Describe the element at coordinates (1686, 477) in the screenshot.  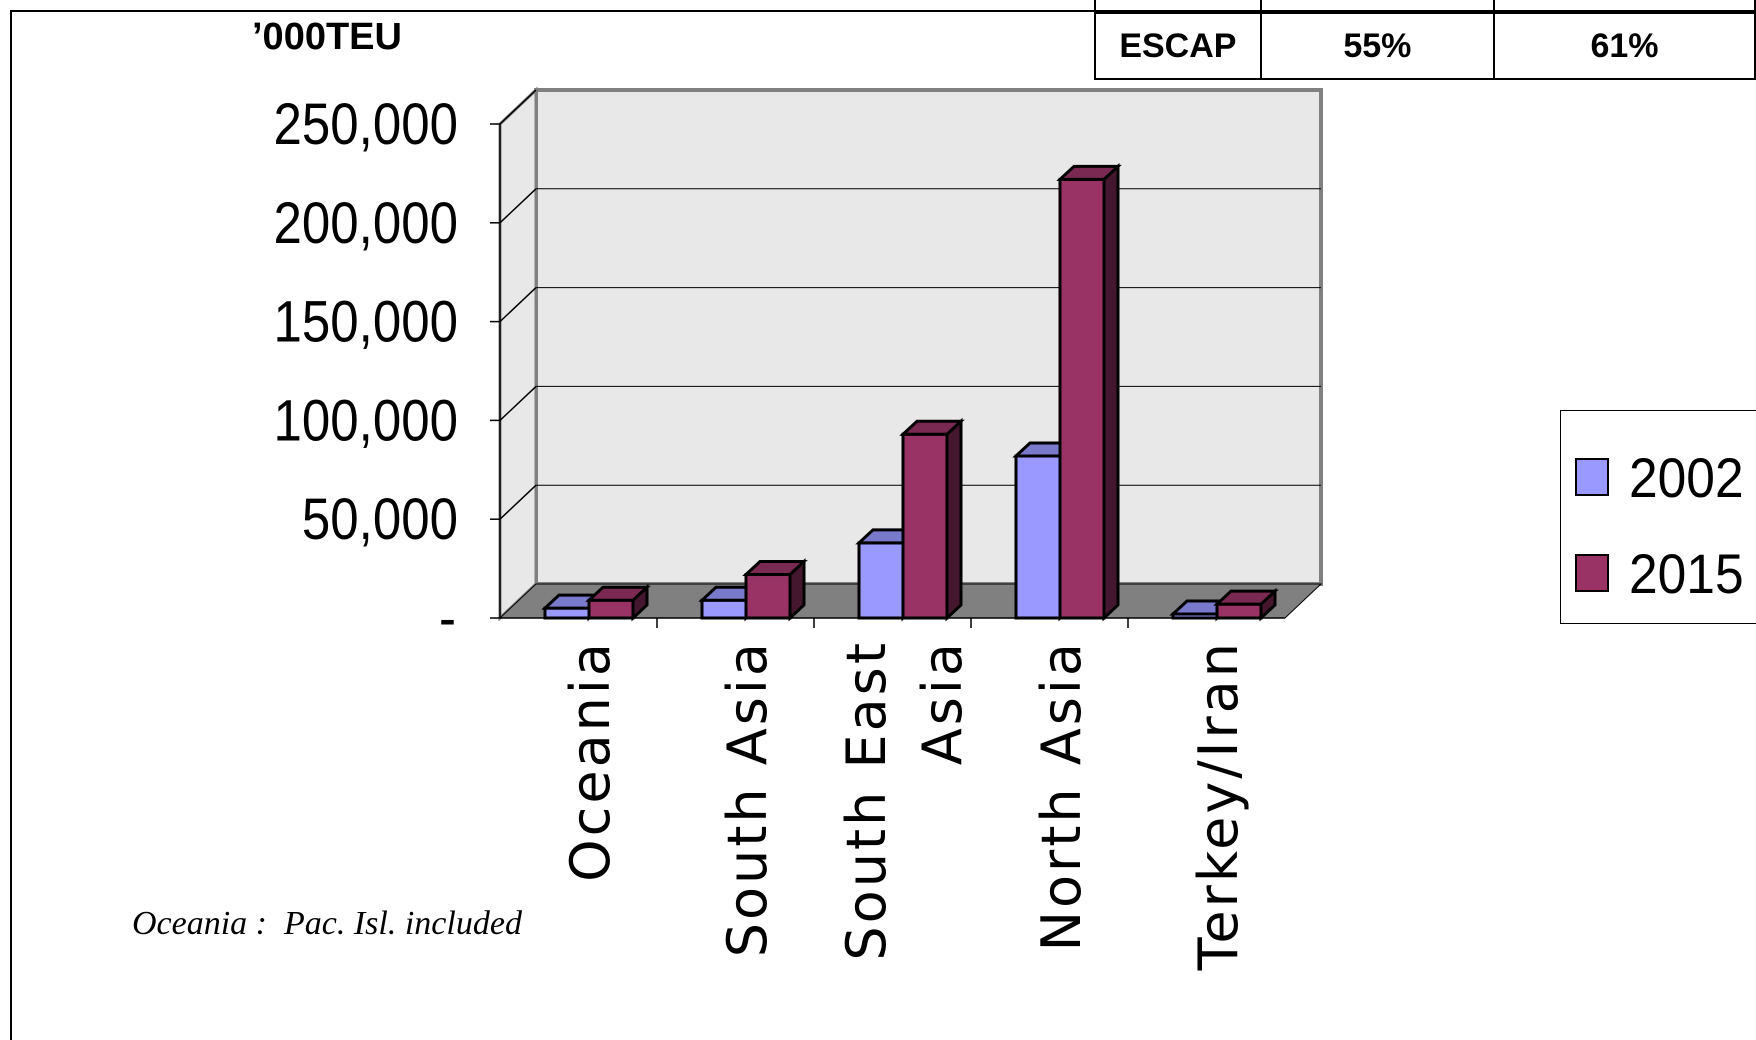
I see `legend-label-2002: 2002` at that location.